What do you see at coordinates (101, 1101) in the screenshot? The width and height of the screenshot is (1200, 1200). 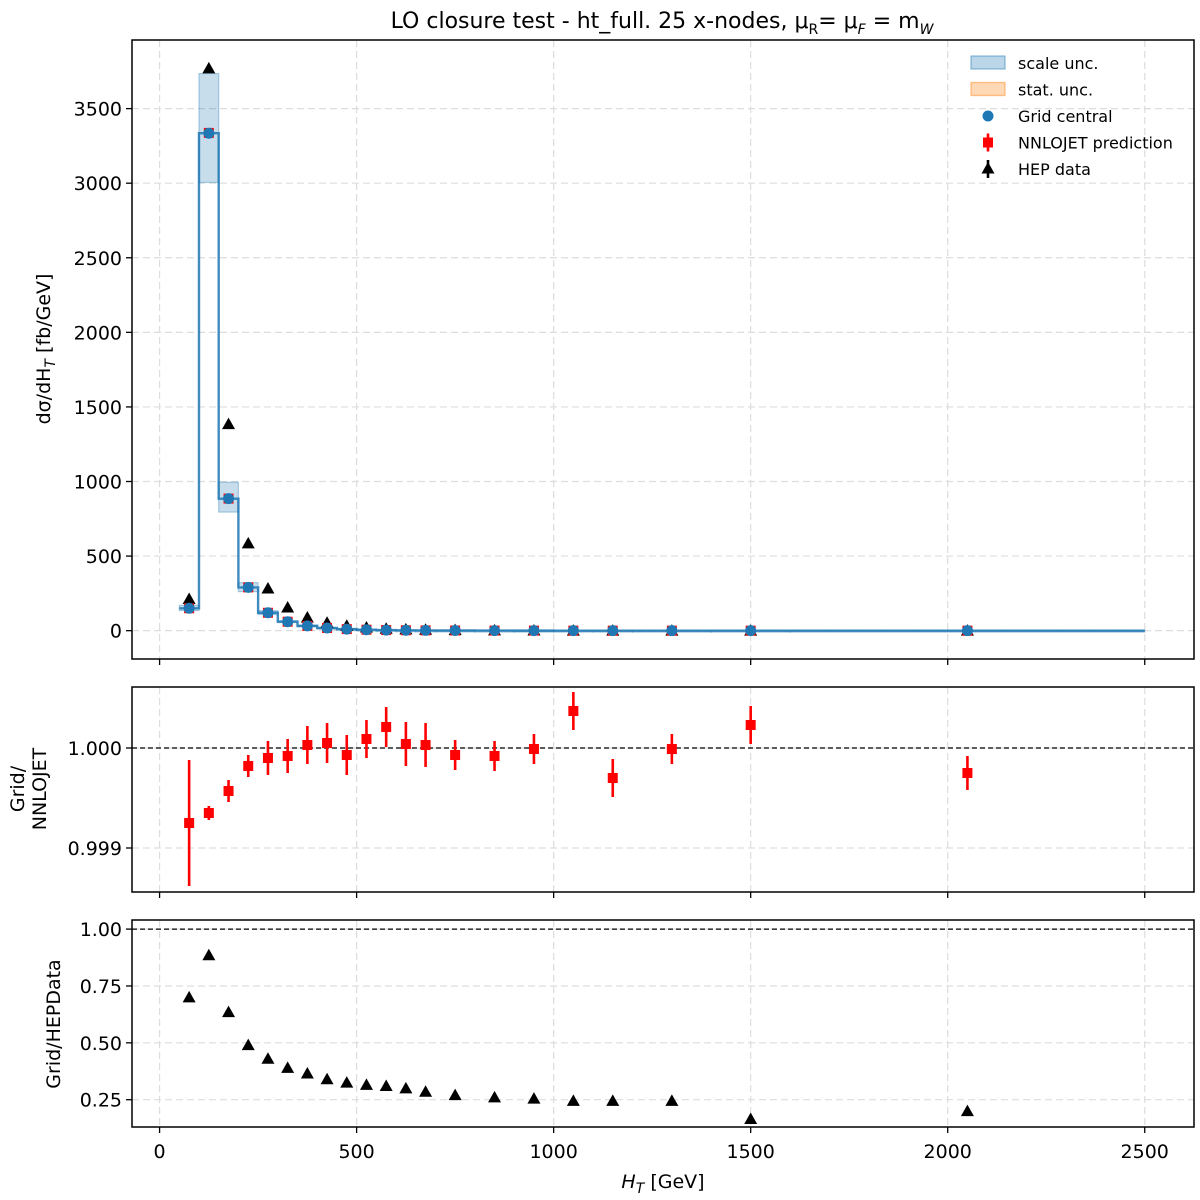 I see `r2-y-tick-label-0: 0.25` at bounding box center [101, 1101].